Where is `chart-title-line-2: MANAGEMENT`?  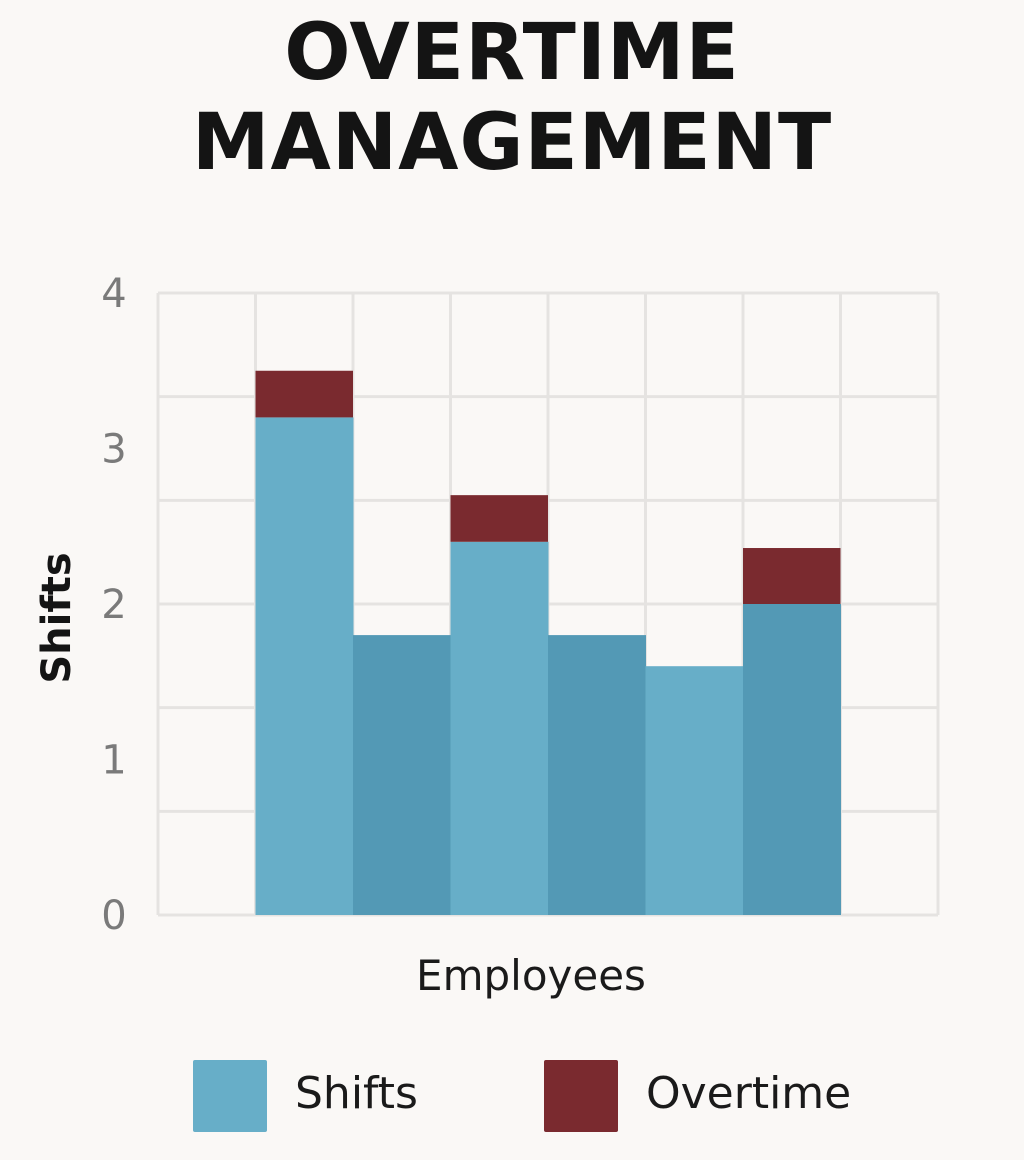 chart-title-line-2: MANAGEMENT is located at coordinates (512, 143).